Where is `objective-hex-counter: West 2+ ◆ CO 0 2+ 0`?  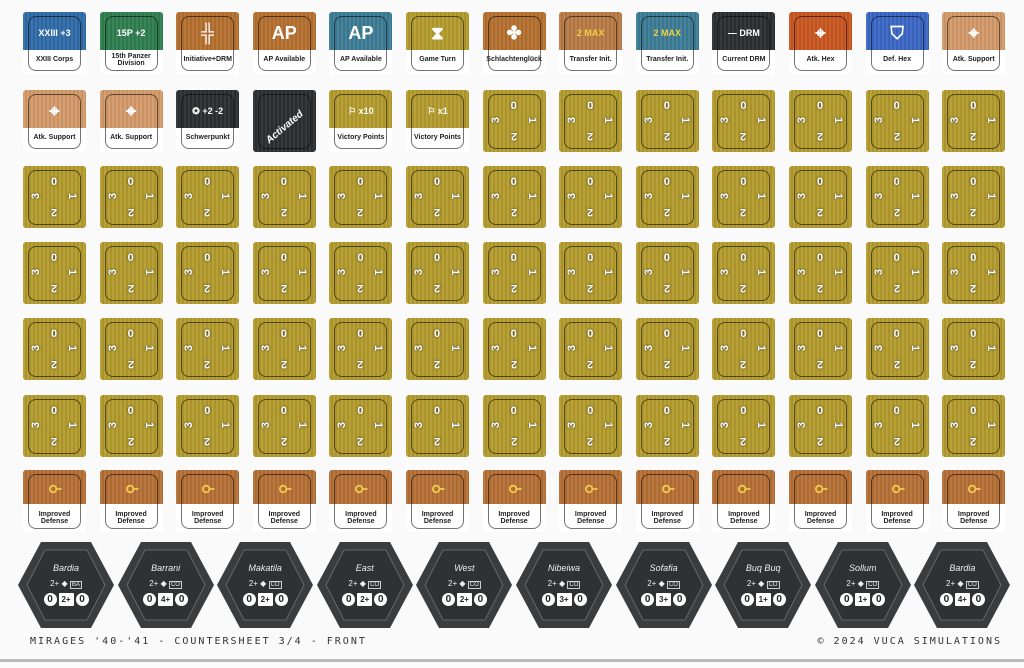 objective-hex-counter: West 2+ ◆ CO 0 2+ 0 is located at coordinates (464, 585).